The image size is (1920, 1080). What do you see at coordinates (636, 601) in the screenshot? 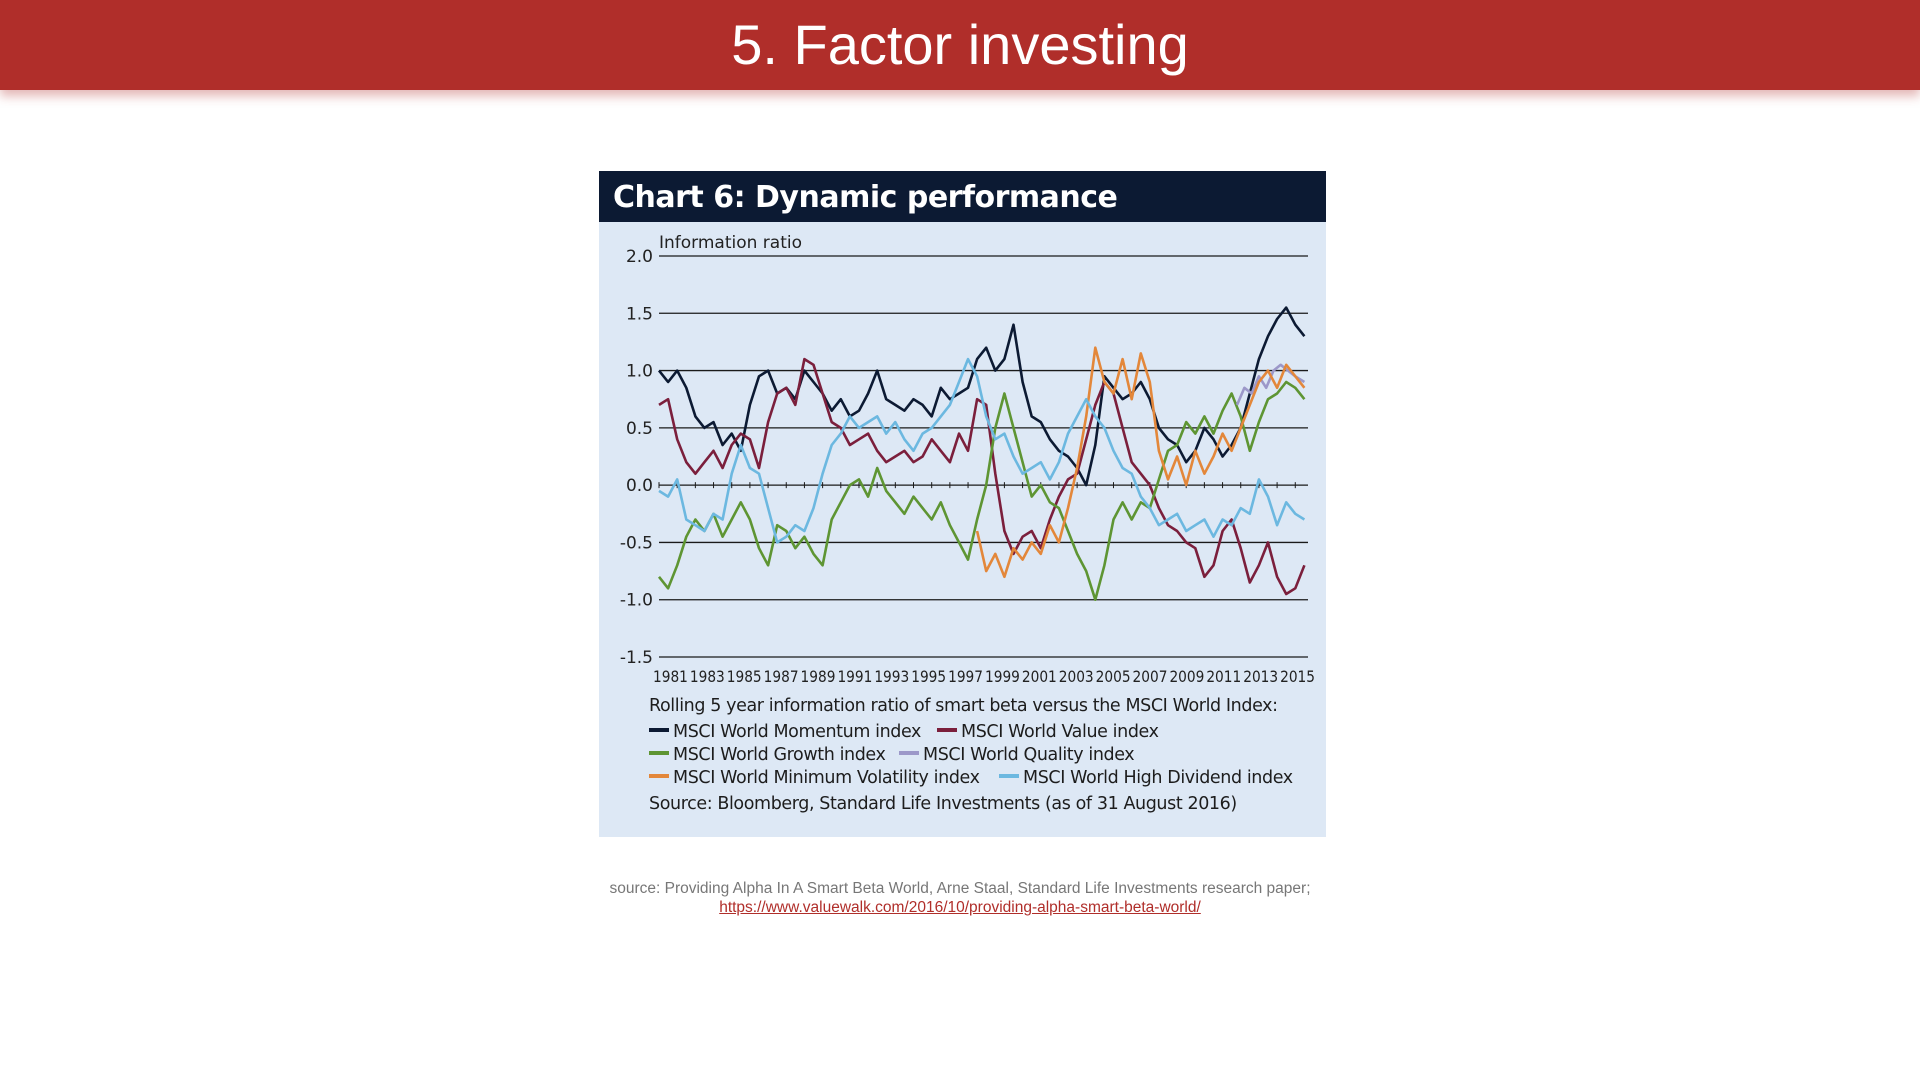
I see `y-tick-label: -1.0` at bounding box center [636, 601].